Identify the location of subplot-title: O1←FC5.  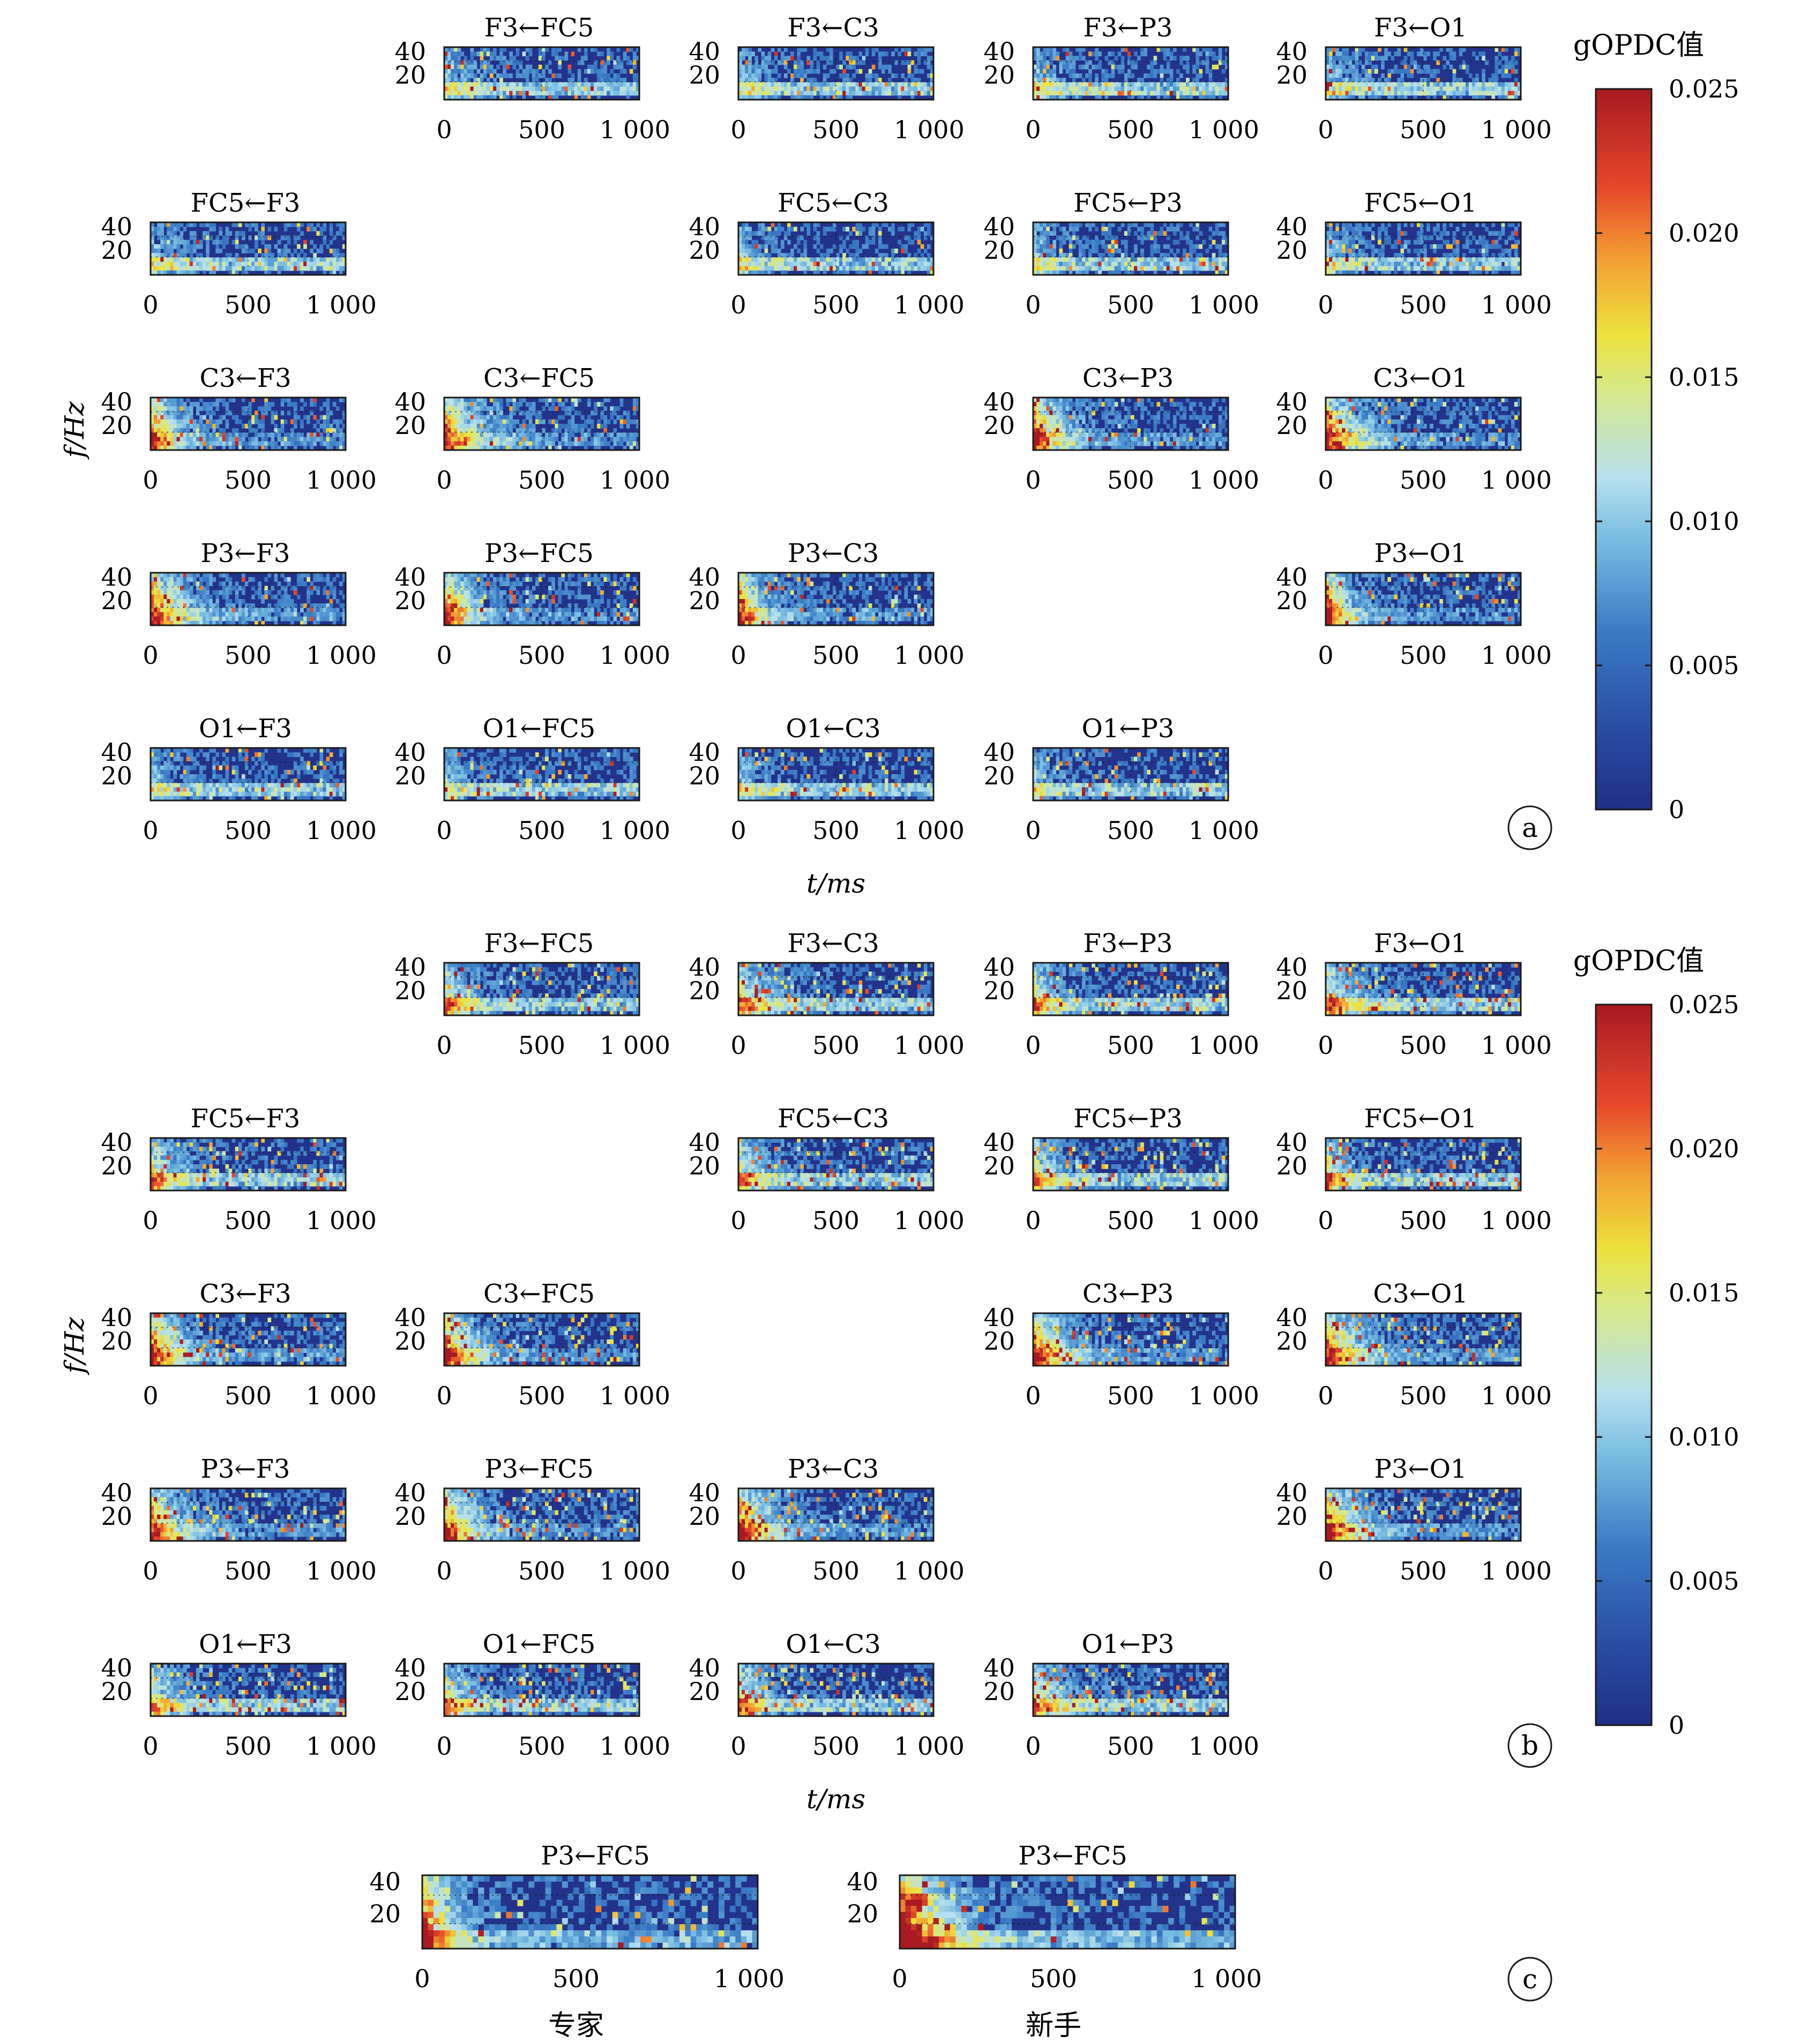
(539, 729).